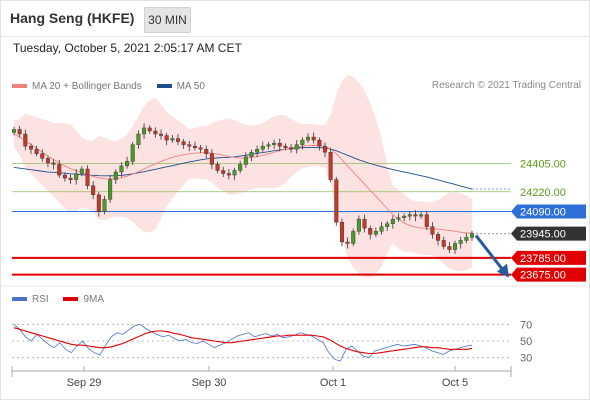  Describe the element at coordinates (87, 86) in the screenshot. I see `legend-label-ma20: MA 20 + Bollinger Bands` at that location.